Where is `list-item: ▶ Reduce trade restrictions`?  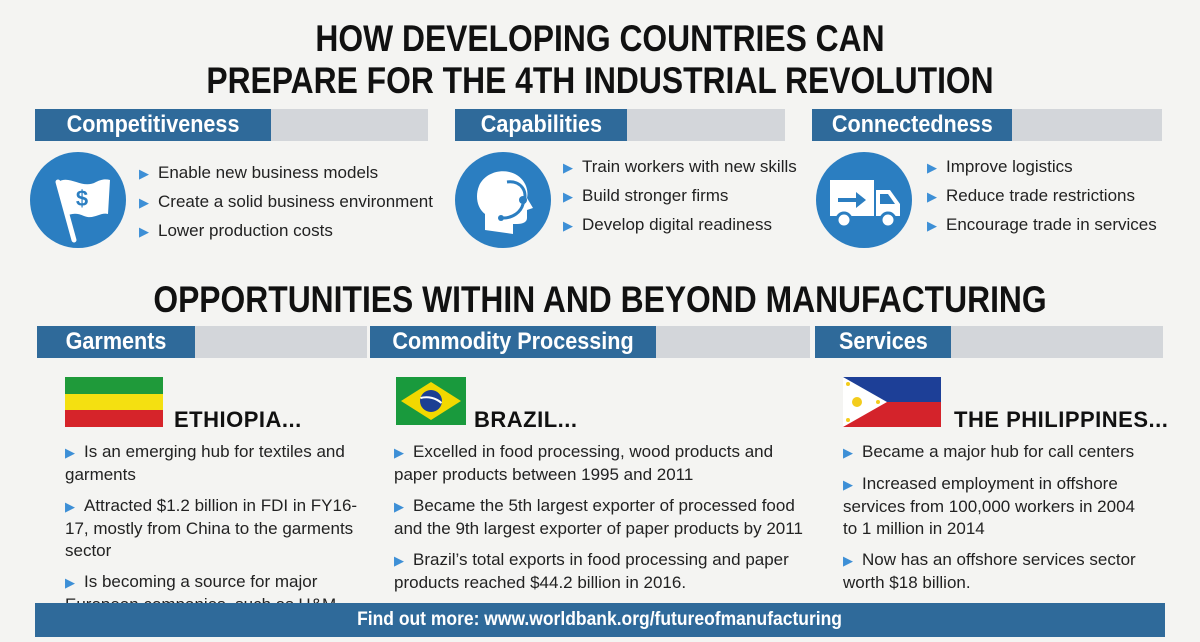 list-item: ▶ Reduce trade restrictions is located at coordinates (1031, 195).